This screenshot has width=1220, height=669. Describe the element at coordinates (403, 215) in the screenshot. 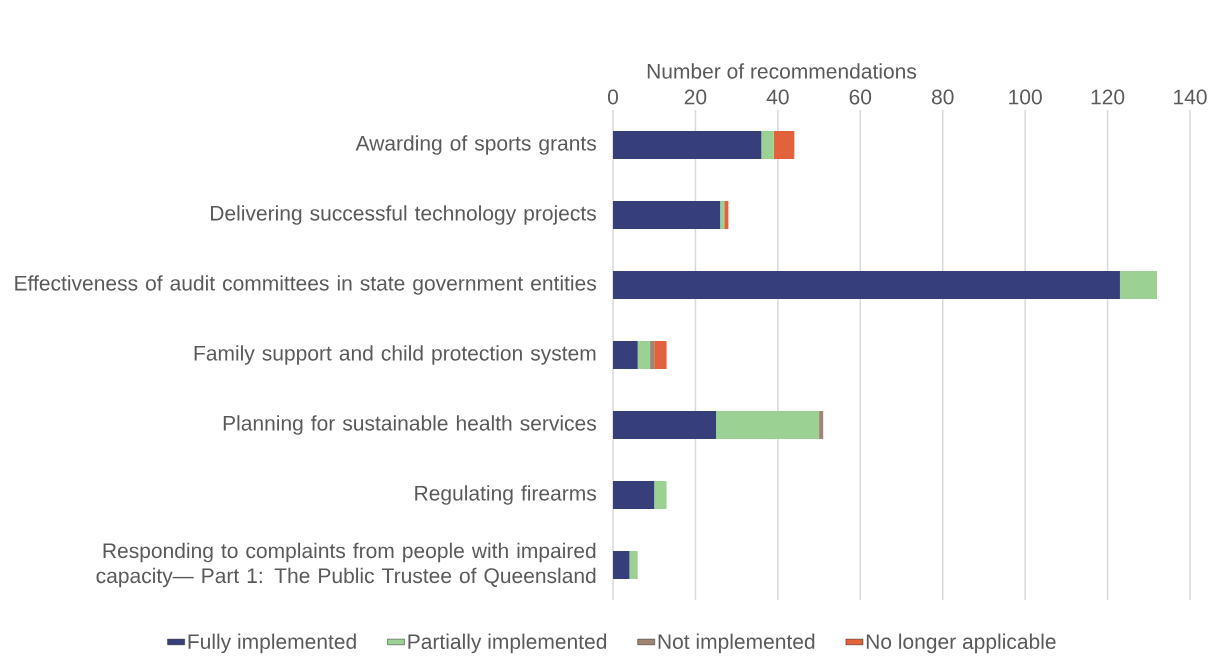

I see `y-tick-label: Delivering successful technology projects` at that location.